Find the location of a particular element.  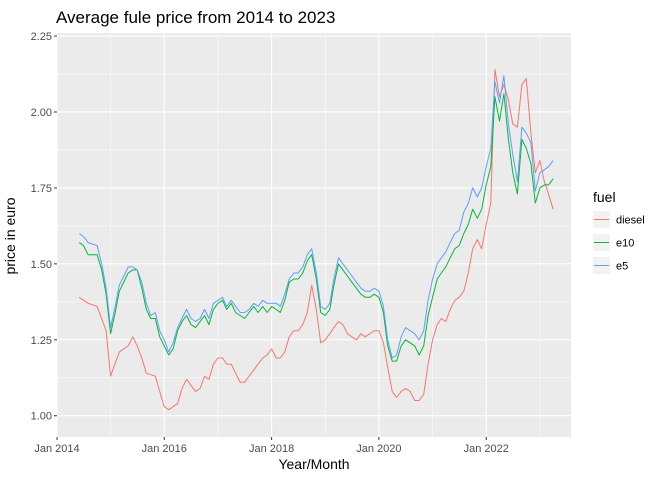

y-axis-title: price in euro is located at coordinates (10, 235).